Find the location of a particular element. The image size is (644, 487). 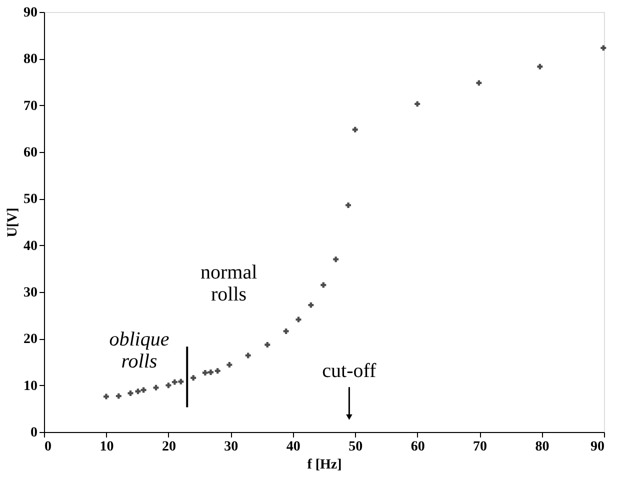

x-axis-title: f [Hz] is located at coordinates (324, 465).